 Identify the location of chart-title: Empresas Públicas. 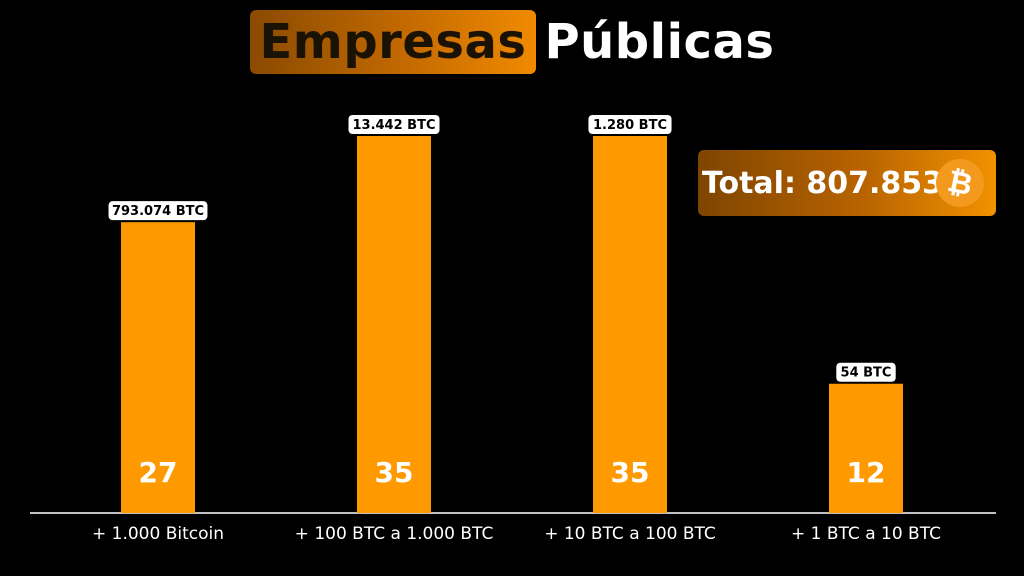
(512, 42).